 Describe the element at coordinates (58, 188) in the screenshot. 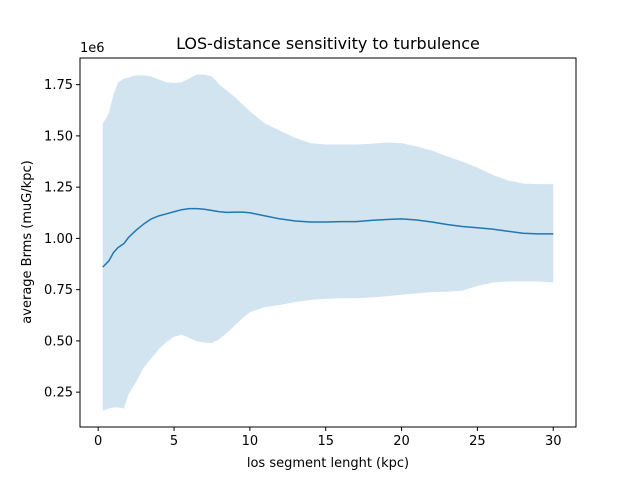

I see `y-tick-label: 1.25` at that location.